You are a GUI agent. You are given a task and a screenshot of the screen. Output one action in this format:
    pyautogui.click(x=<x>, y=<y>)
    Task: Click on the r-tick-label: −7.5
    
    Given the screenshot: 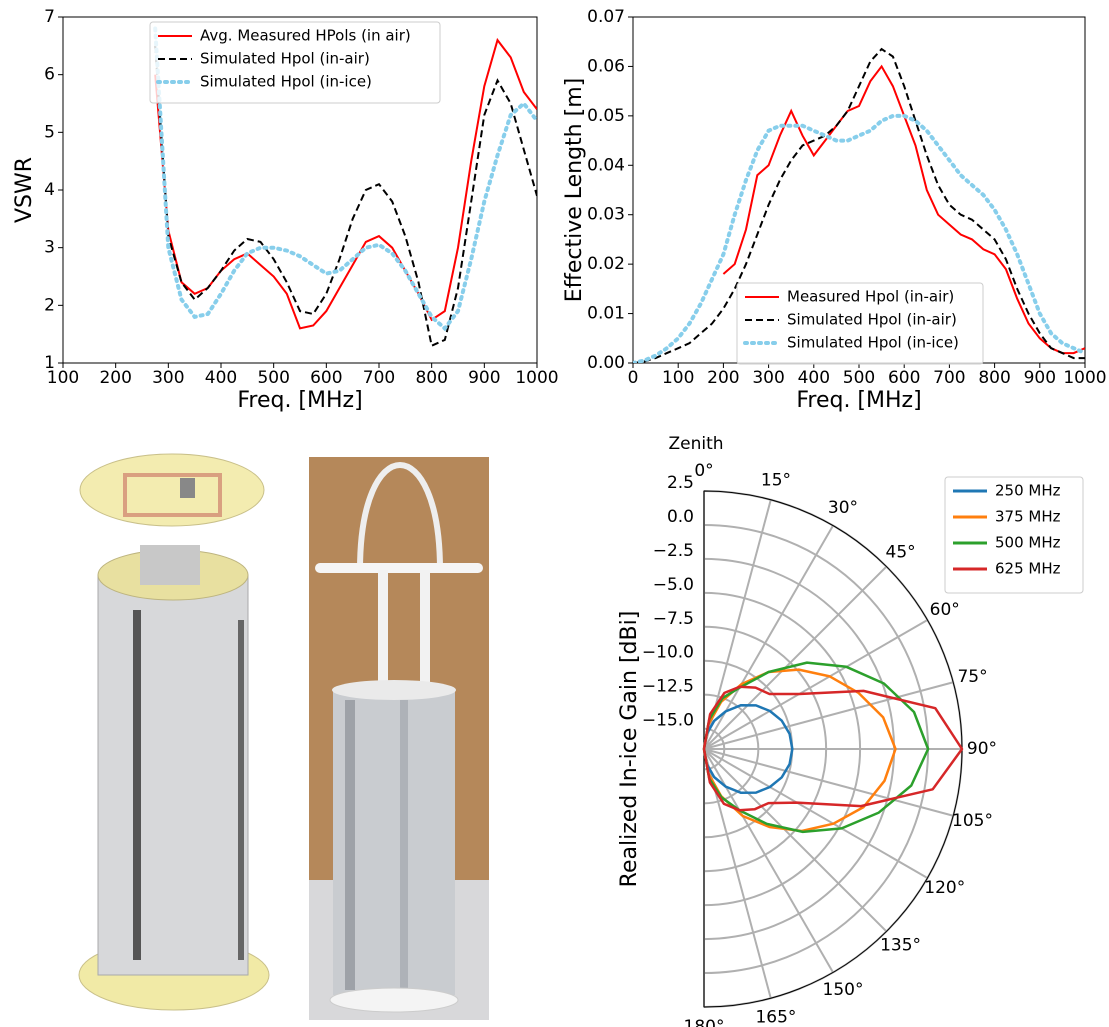 What is the action you would take?
    pyautogui.click(x=673, y=619)
    